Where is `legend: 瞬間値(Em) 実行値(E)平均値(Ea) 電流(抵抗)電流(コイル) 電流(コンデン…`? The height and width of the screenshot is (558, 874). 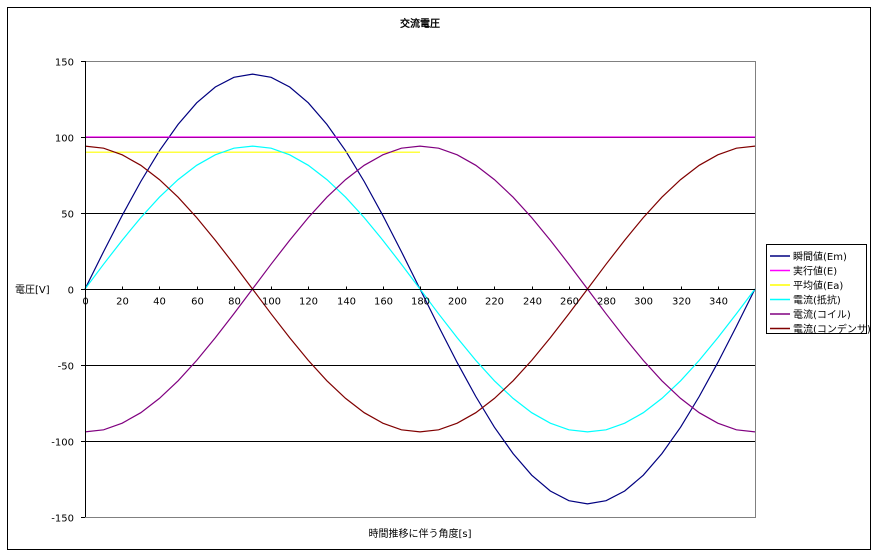 legend: 瞬間値(Em) 実行値(E)平均値(Ea) 電流(抵抗)電流(コイル) 電流(コンデン… is located at coordinates (818, 290).